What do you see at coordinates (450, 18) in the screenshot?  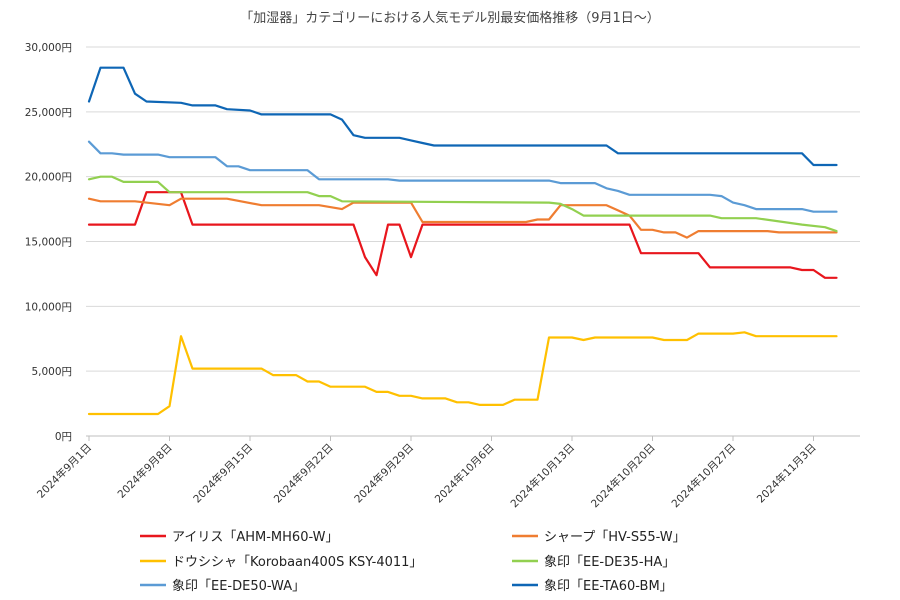 I see `chart-title: 「加湿器」カテゴリーにおける人気モデル別最安価格推移（9月1日〜）` at bounding box center [450, 18].